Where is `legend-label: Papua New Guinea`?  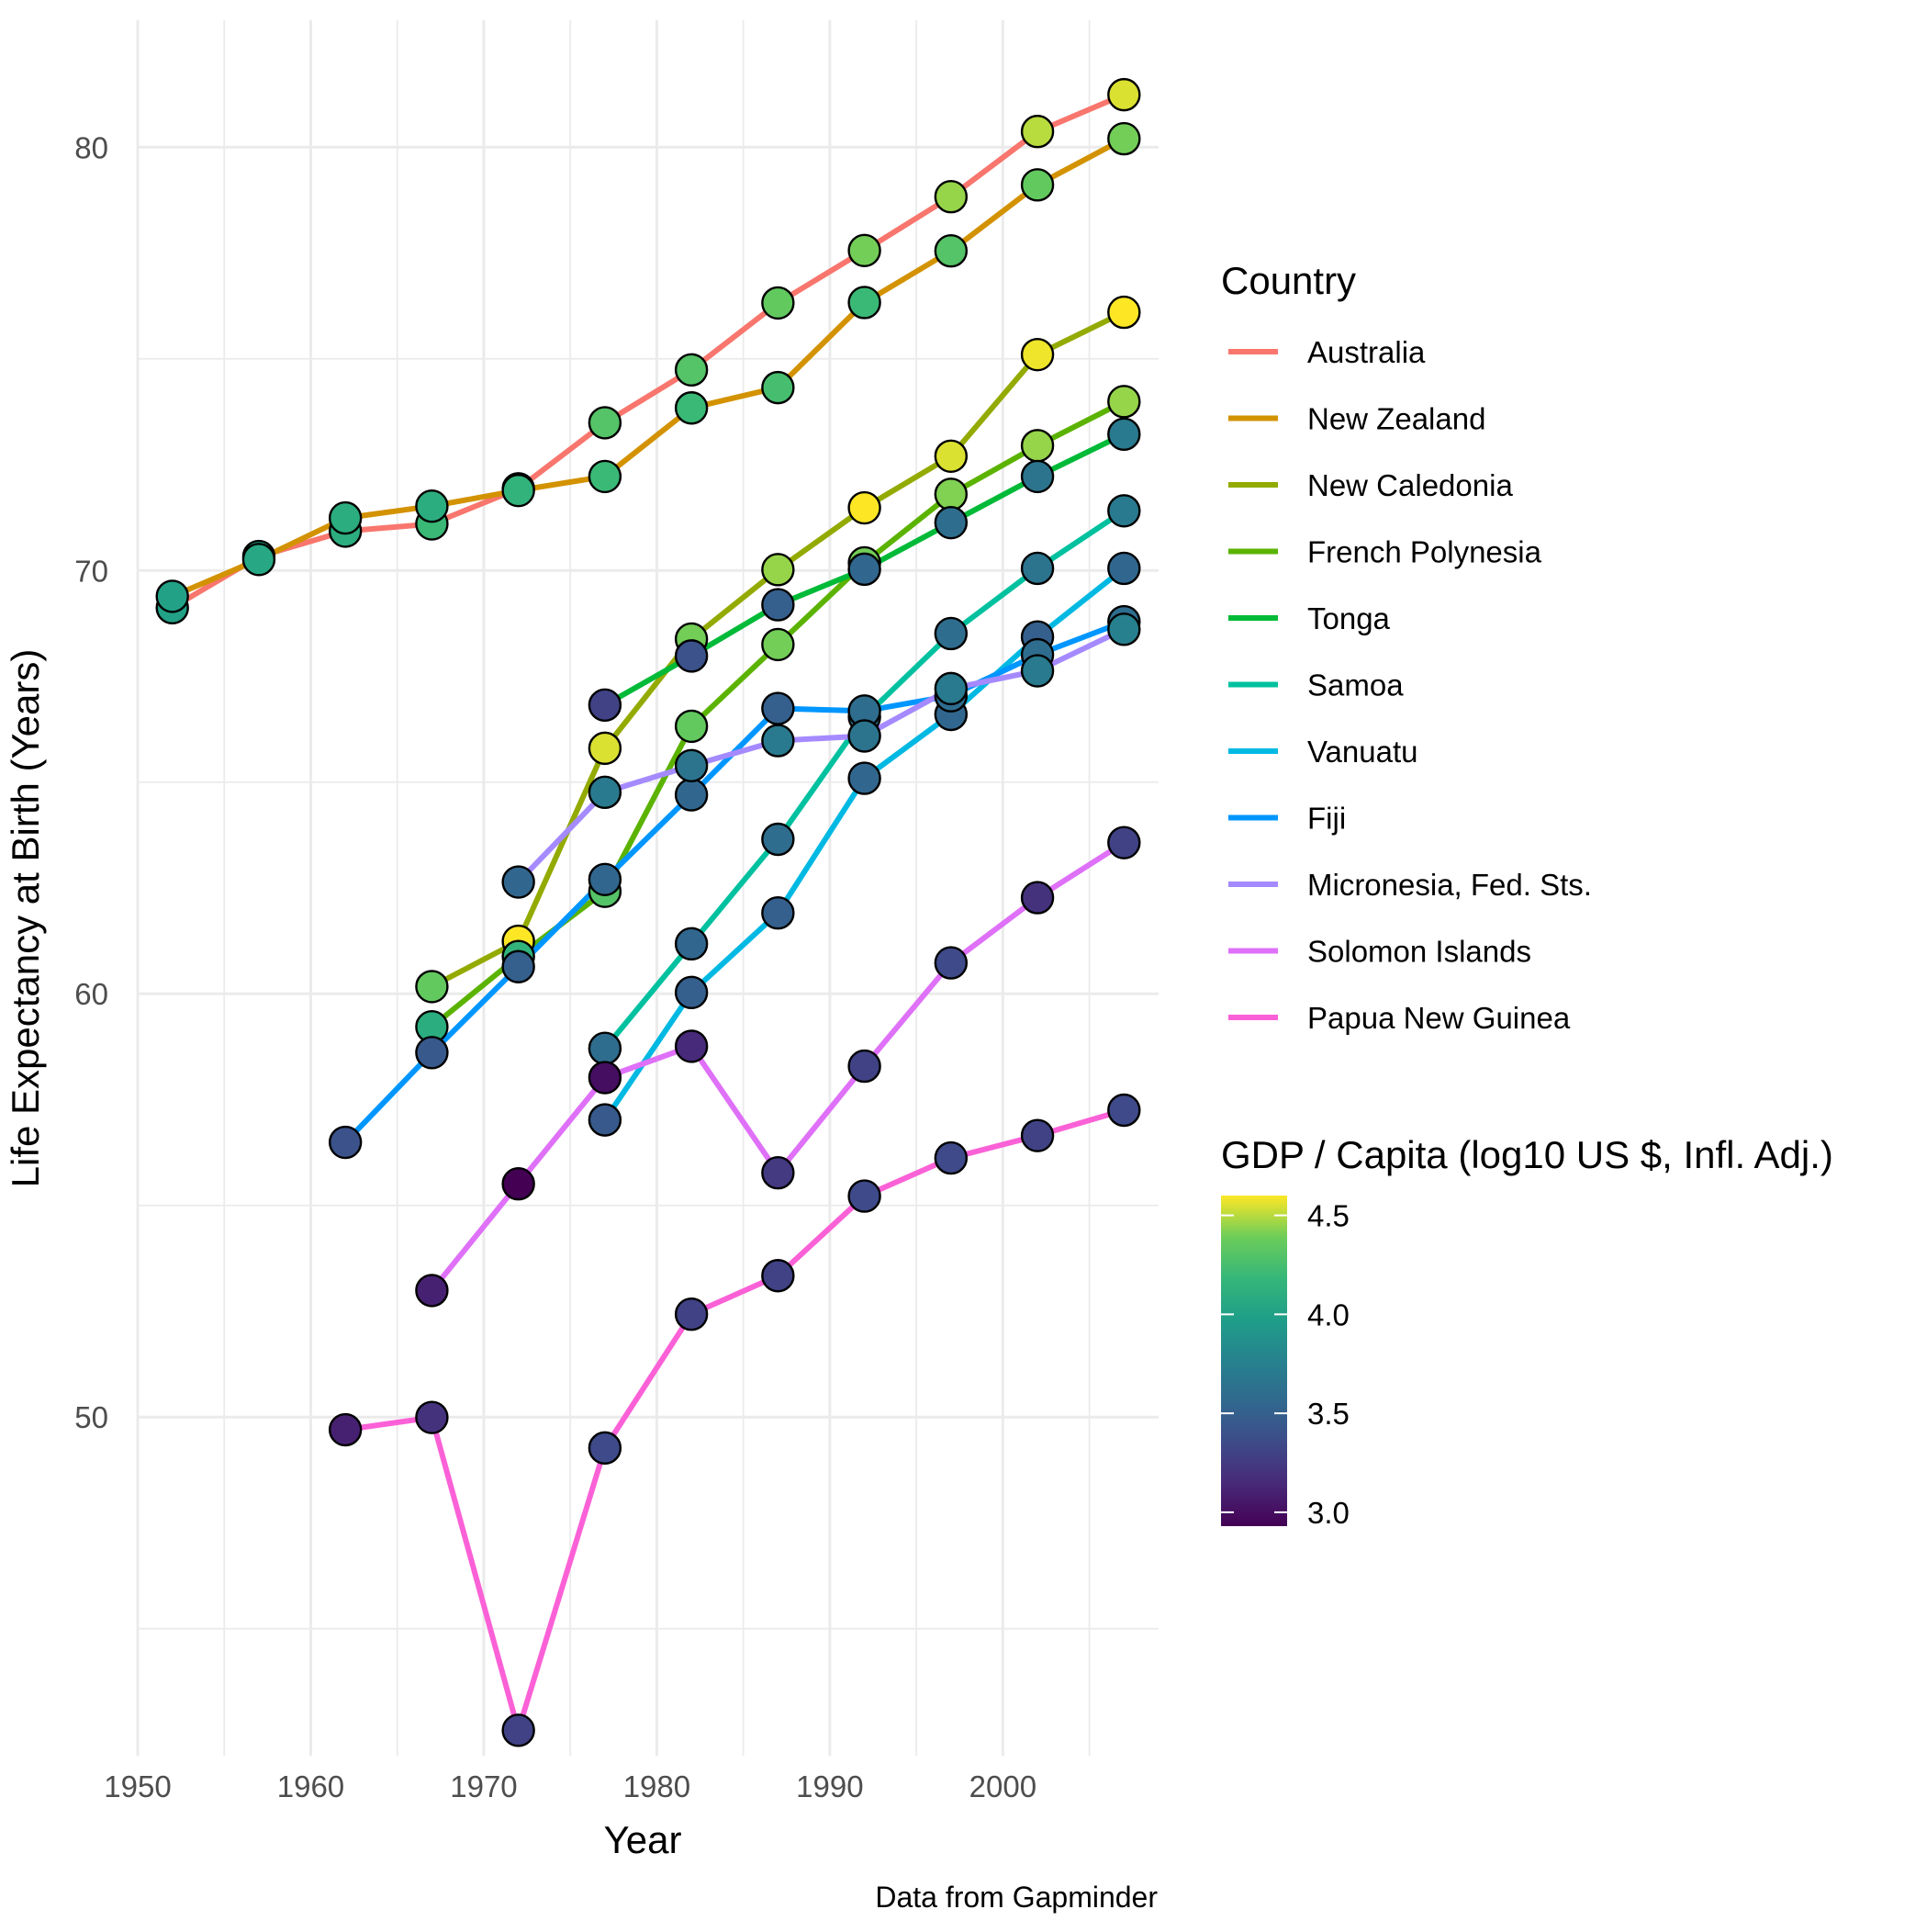
legend-label: Papua New Guinea is located at coordinates (1439, 1018).